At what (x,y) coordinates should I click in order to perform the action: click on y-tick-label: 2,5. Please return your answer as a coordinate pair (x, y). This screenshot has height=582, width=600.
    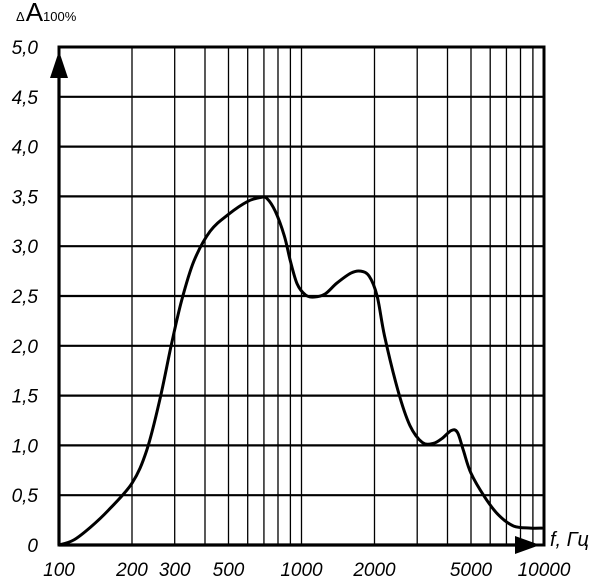
    Looking at the image, I should click on (25, 297).